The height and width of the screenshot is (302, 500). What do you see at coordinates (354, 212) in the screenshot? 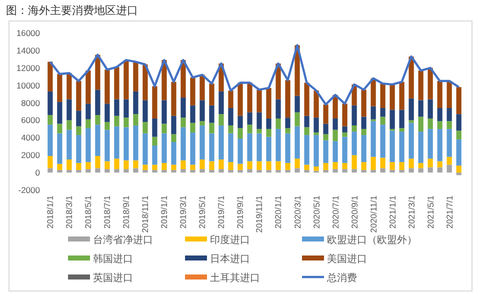
I see `x-tick-label: 2020/9/1` at bounding box center [354, 212].